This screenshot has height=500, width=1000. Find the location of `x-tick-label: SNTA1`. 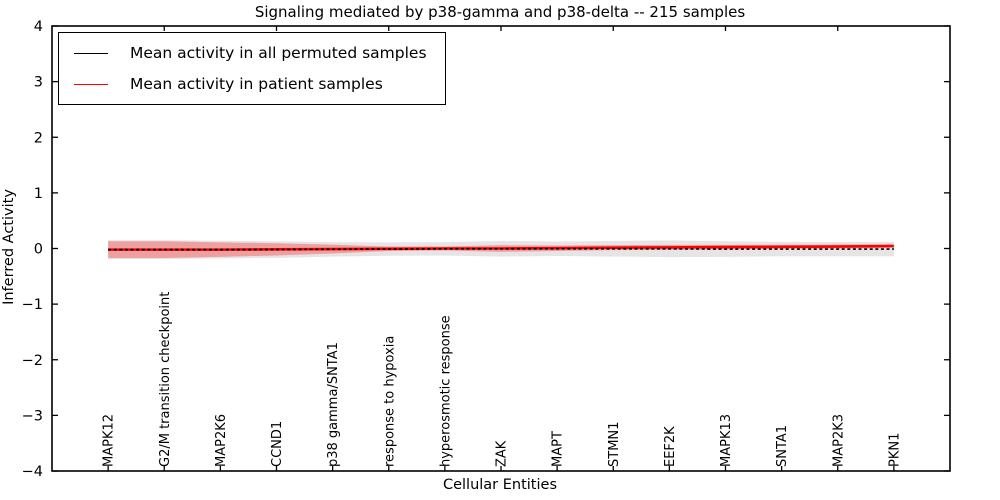

x-tick-label: SNTA1 is located at coordinates (782, 446).